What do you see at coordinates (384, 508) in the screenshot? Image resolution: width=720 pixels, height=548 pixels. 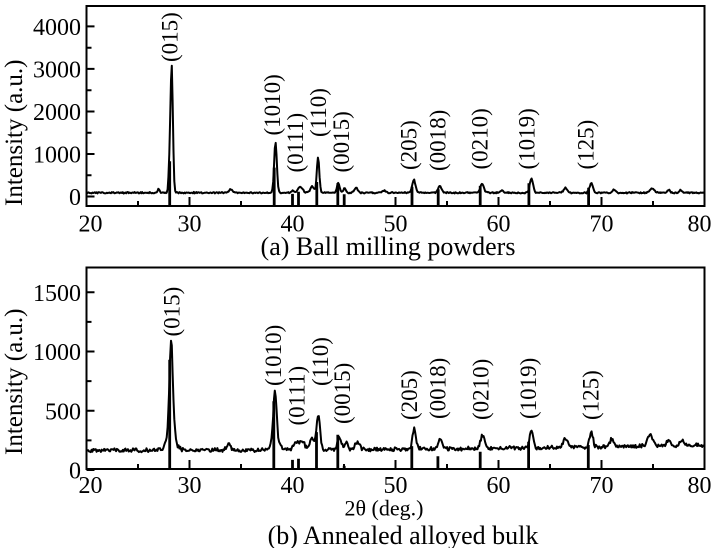 I see `svg-text: 2θ (deg.)` at bounding box center [384, 508].